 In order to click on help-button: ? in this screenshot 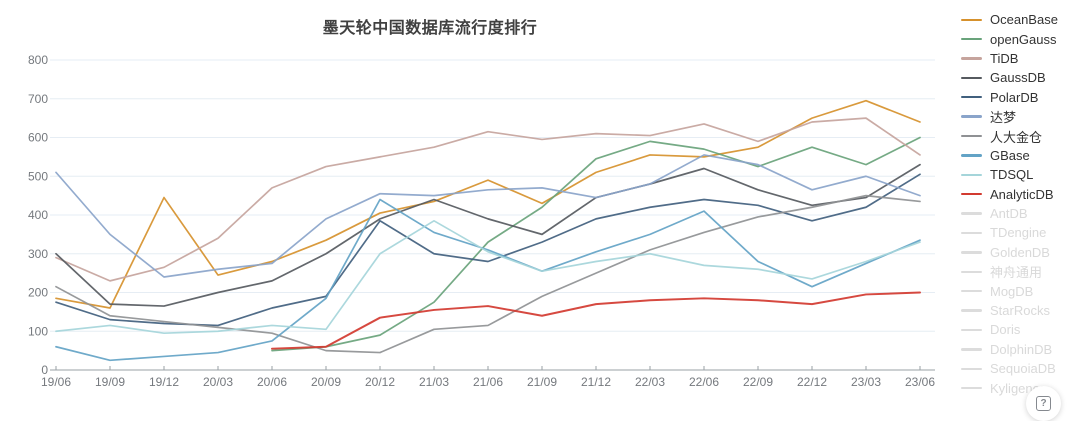, I will do `click(1043, 403)`.